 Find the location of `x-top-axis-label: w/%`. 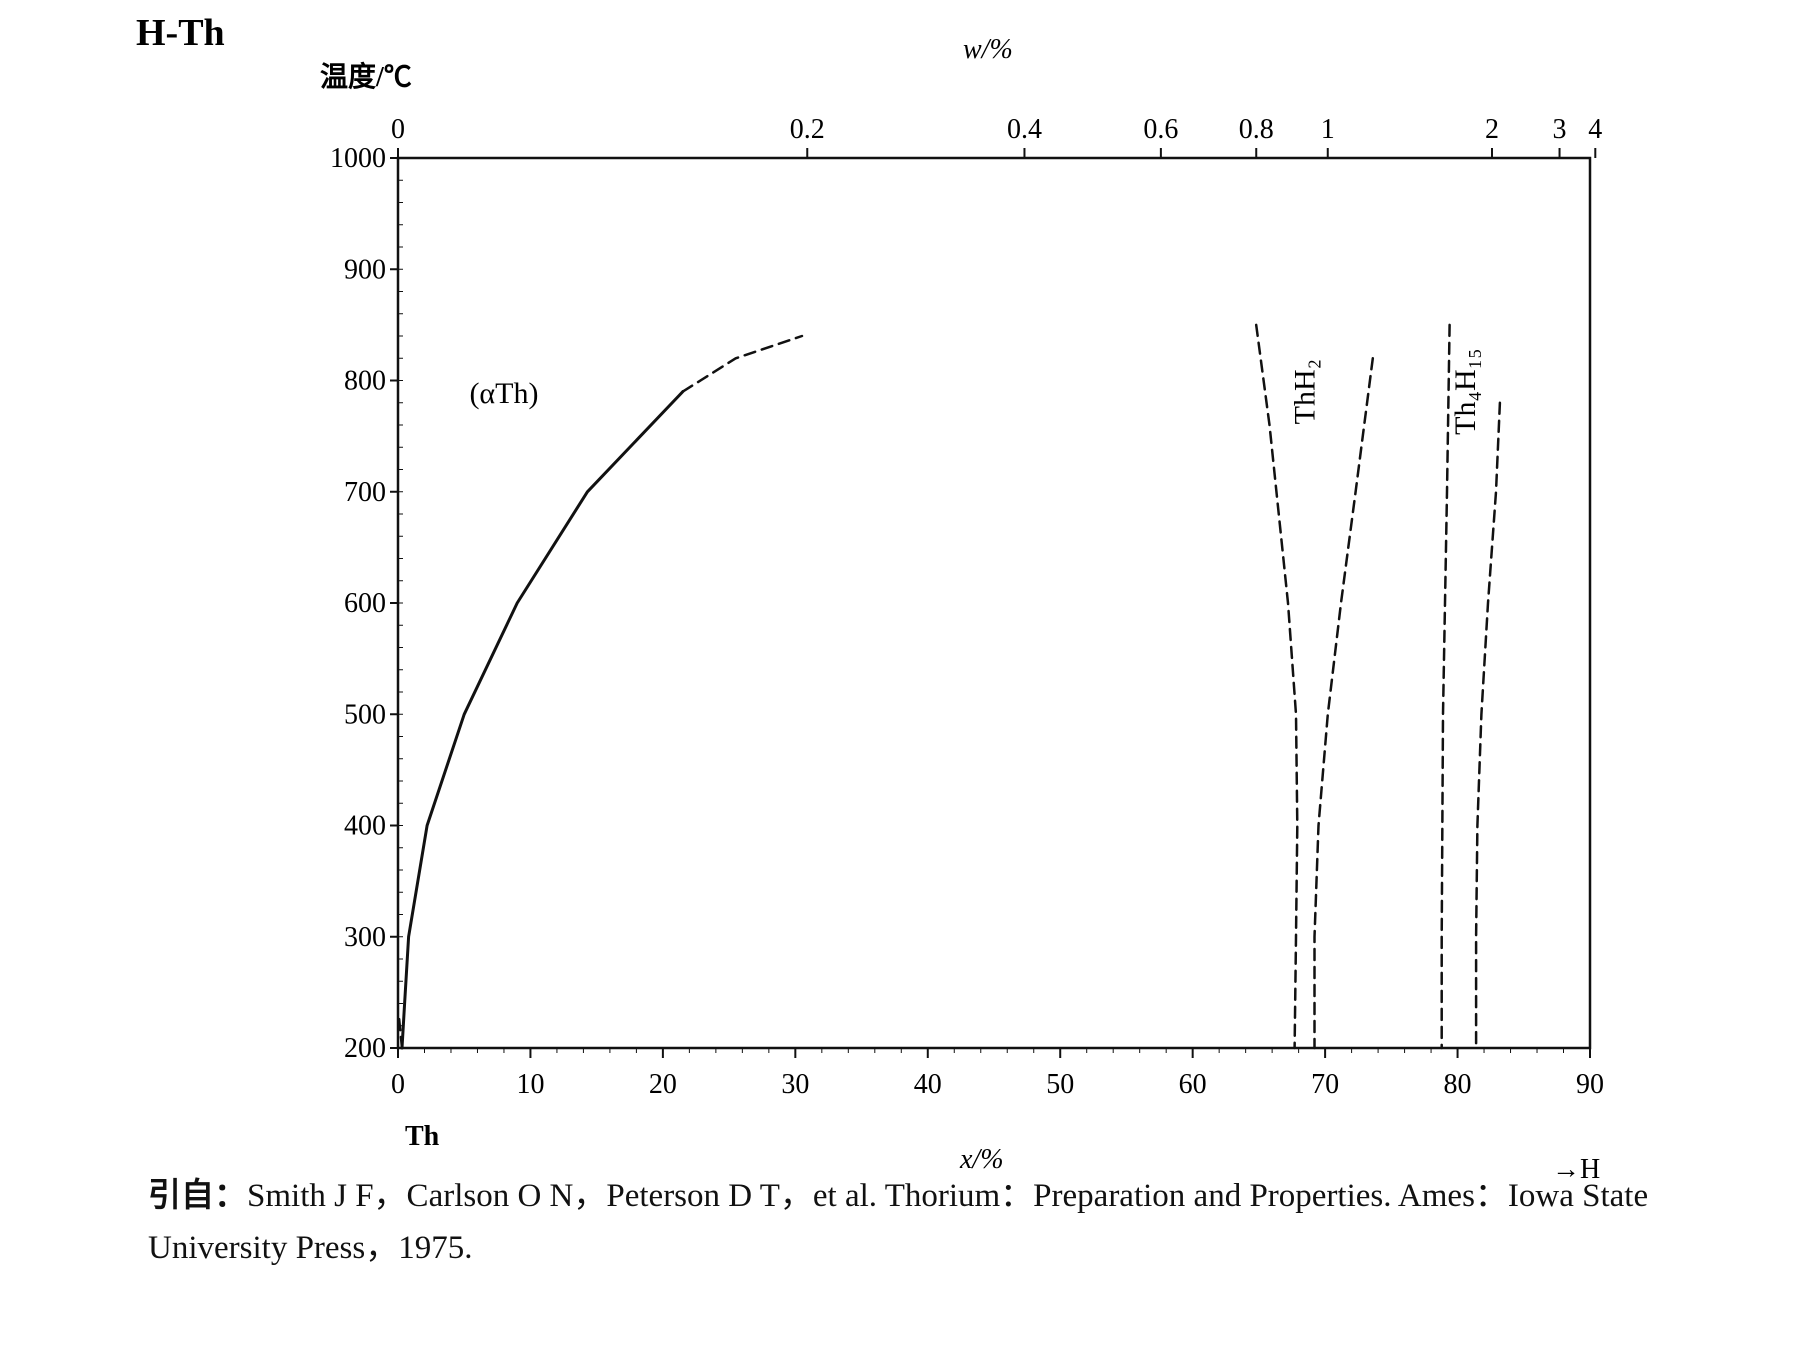

x-top-axis-label: w/% is located at coordinates (988, 49).